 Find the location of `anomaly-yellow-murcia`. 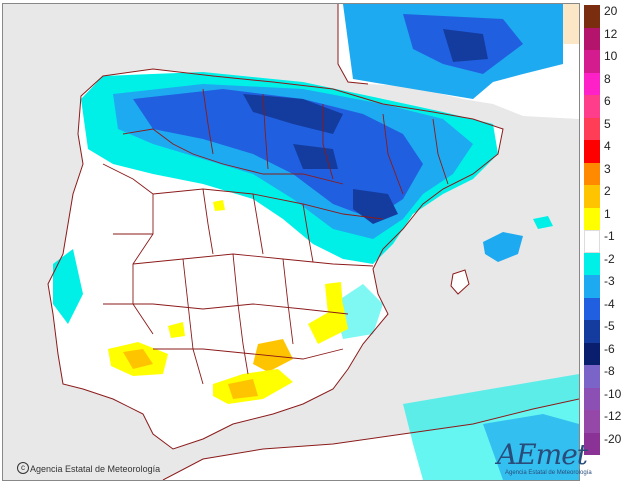

anomaly-yellow-murcia is located at coordinates (328, 324).